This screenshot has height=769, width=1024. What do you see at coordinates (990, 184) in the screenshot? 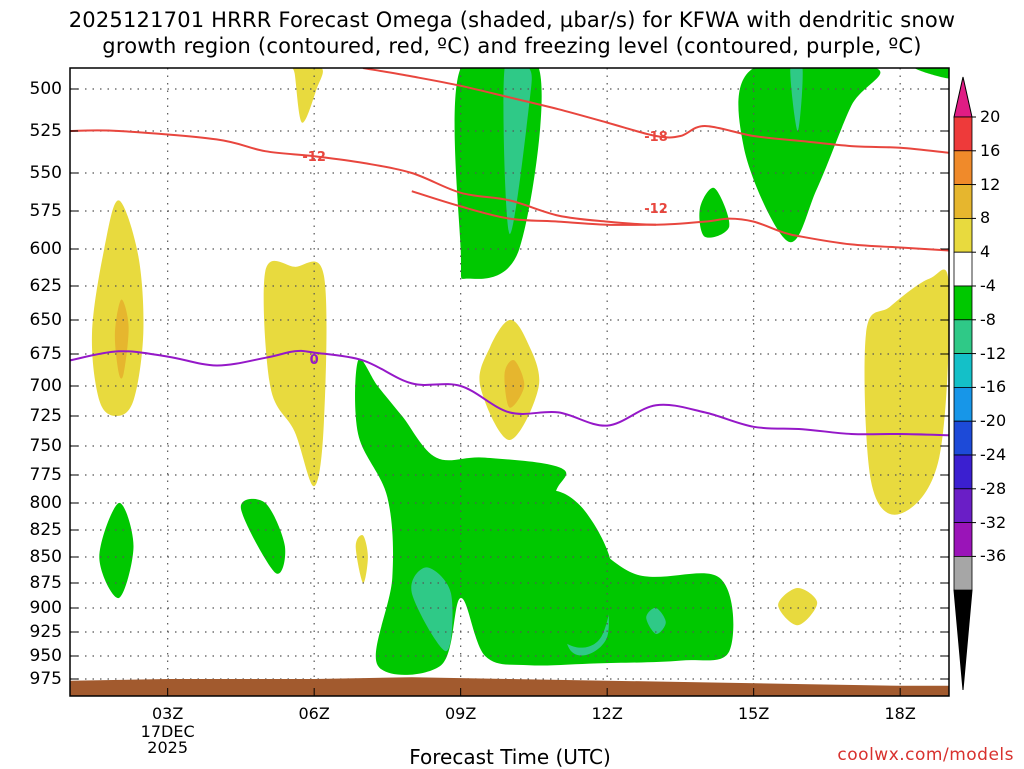
I see `colorbar-level-label: 12` at bounding box center [990, 184].